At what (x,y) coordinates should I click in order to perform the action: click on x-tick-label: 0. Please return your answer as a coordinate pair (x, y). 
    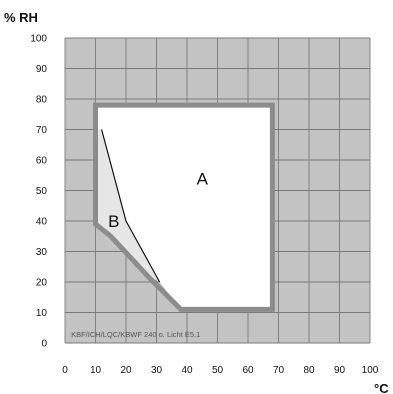
    Looking at the image, I should click on (65, 370).